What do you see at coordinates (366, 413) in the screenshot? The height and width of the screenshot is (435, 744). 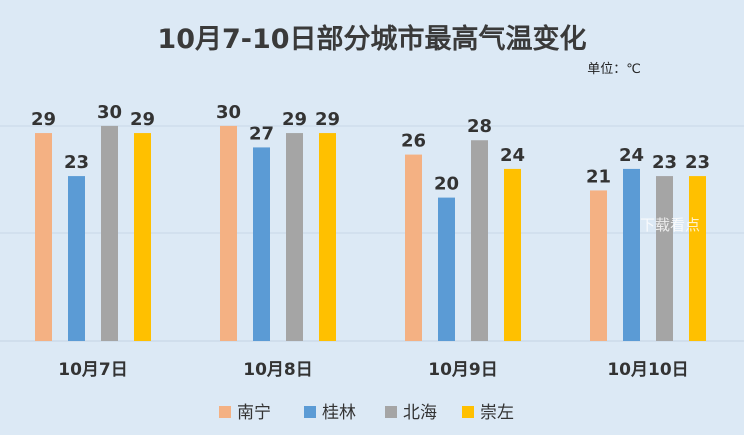 I see `legend: 南宁 桂林 北海 崇左` at bounding box center [366, 413].